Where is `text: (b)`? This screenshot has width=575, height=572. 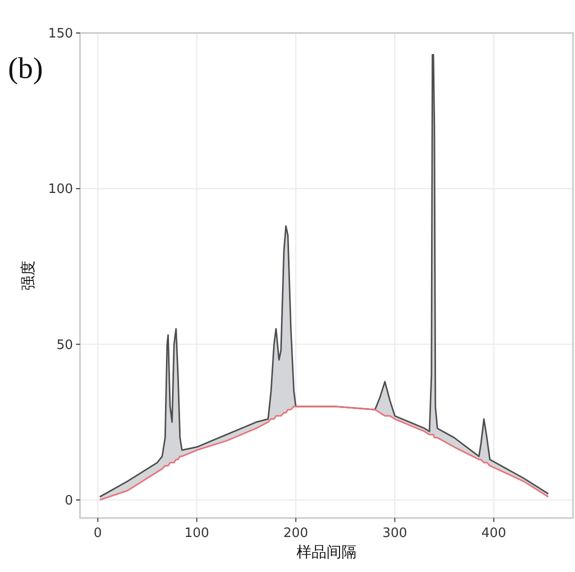 text: (b) is located at coordinates (25, 68).